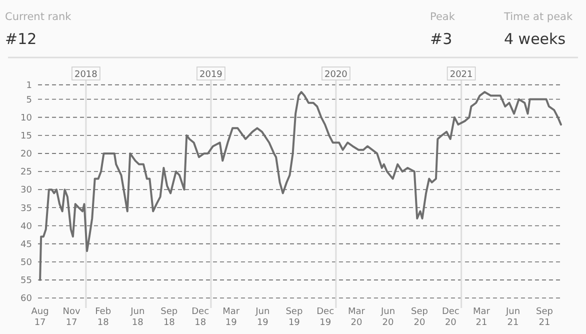 The height and width of the screenshot is (334, 586). What do you see at coordinates (26, 227) in the screenshot?
I see `y-tick-label: 40` at bounding box center [26, 227].